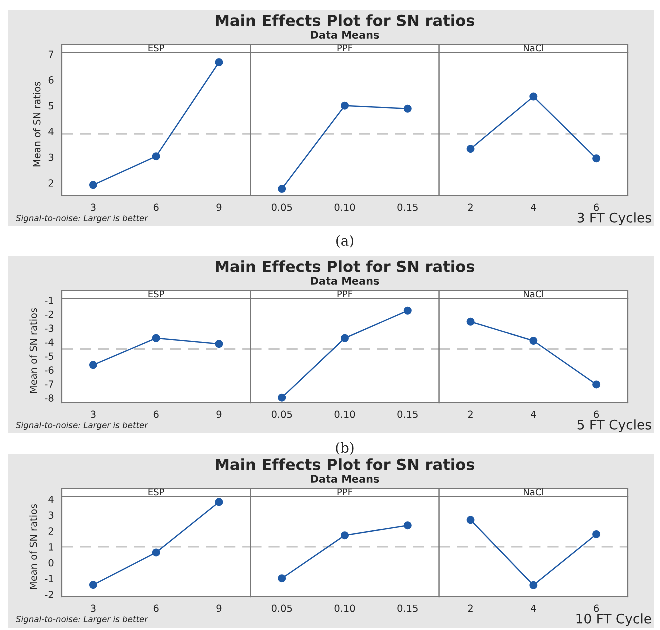  I want to click on y-tick-label: -8, so click(49, 398).